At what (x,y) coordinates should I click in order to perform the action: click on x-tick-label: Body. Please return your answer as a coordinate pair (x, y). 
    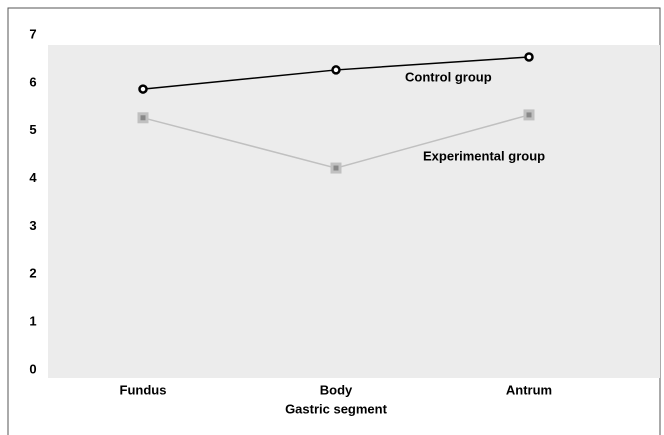
    Looking at the image, I should click on (336, 389).